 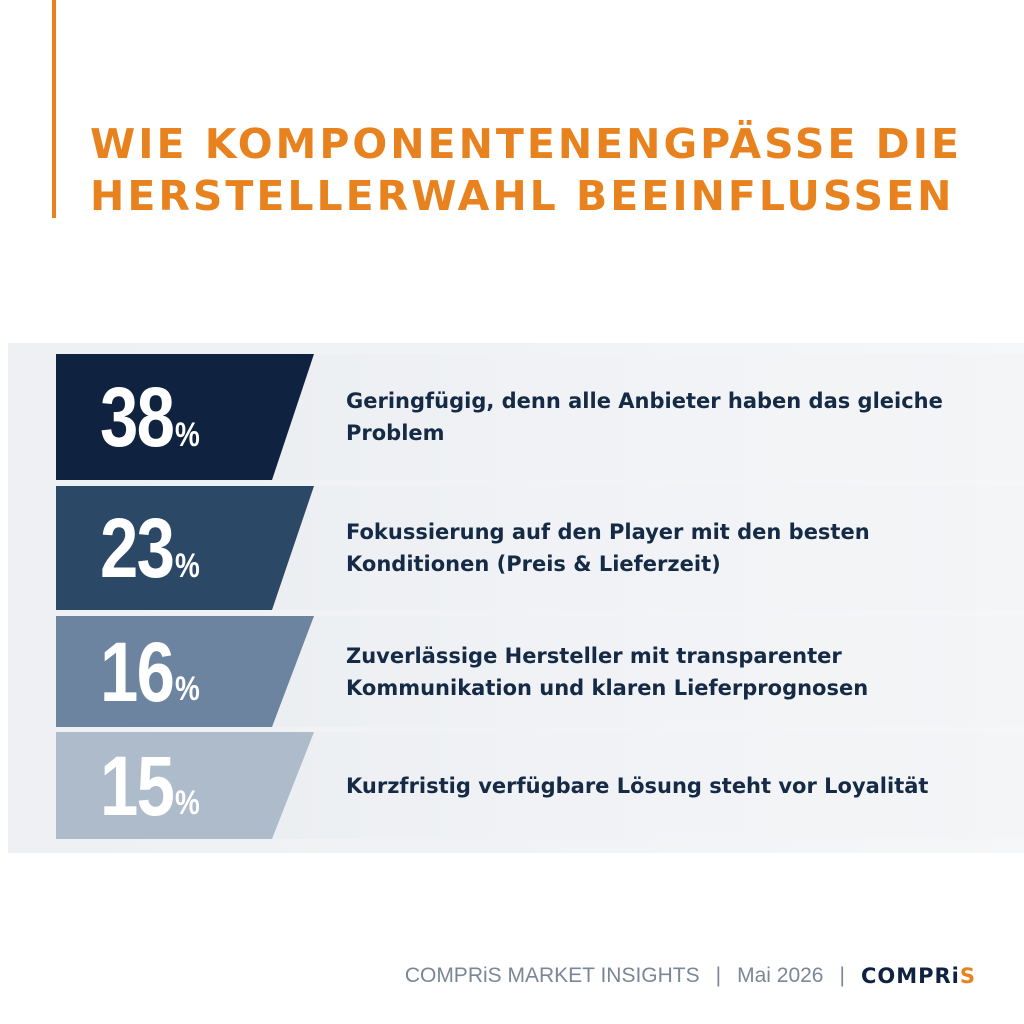 I want to click on title-line-1: WIE KOMPONENTENENGPÄSSE DIE, so click(x=526, y=144).